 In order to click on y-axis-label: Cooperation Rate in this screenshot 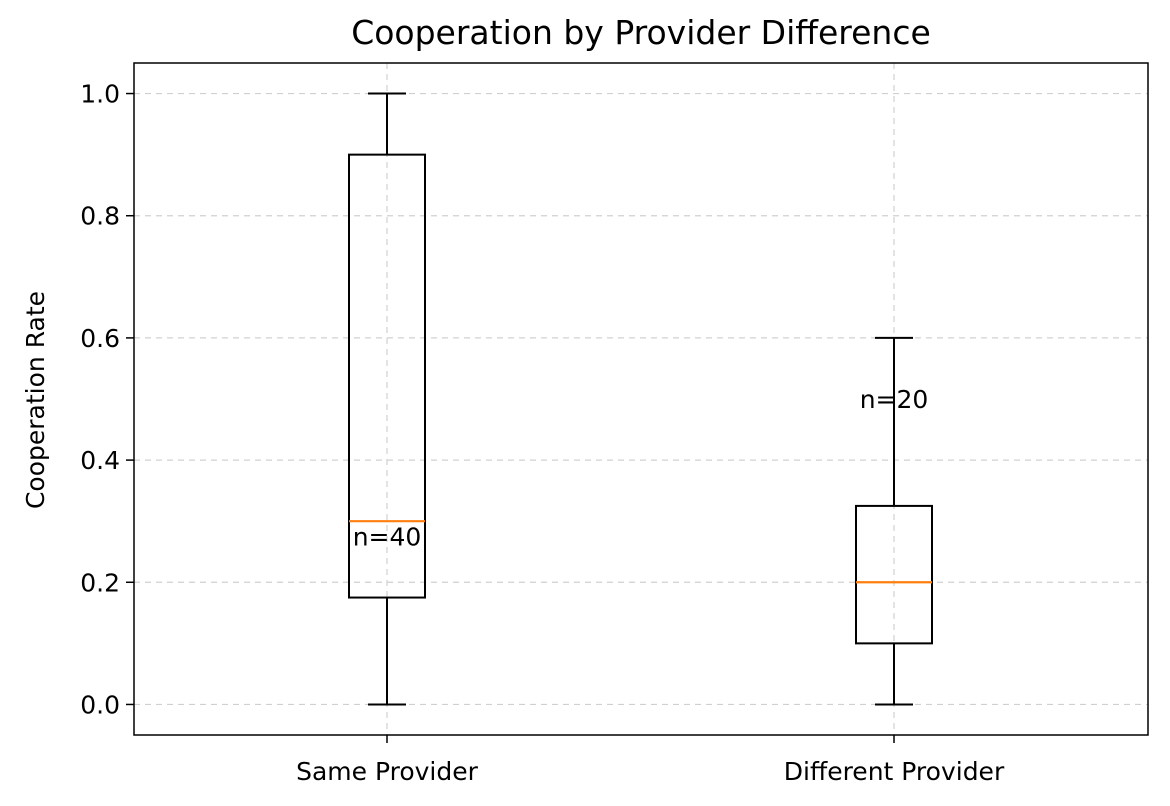, I will do `click(35, 400)`.